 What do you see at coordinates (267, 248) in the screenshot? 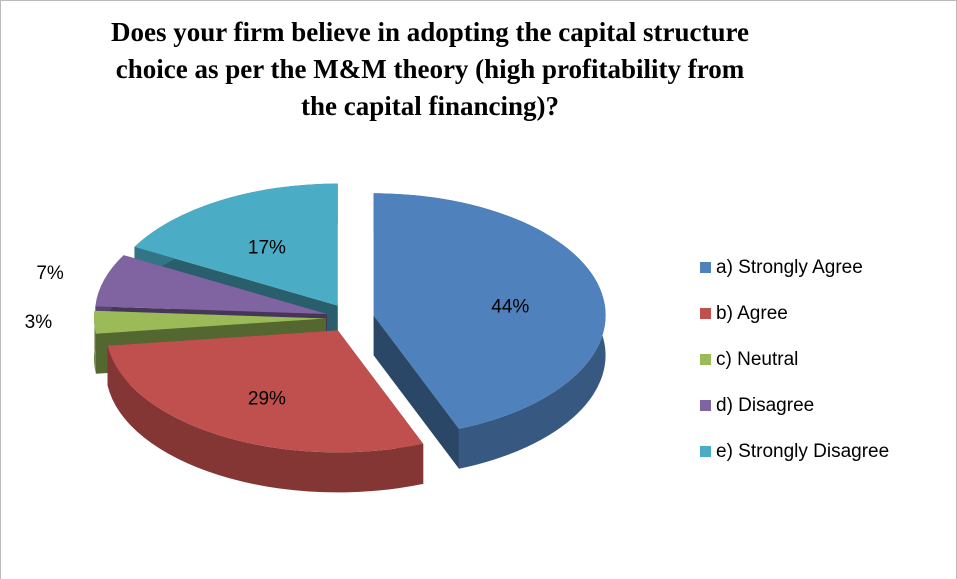
I see `data-label: 17%` at bounding box center [267, 248].